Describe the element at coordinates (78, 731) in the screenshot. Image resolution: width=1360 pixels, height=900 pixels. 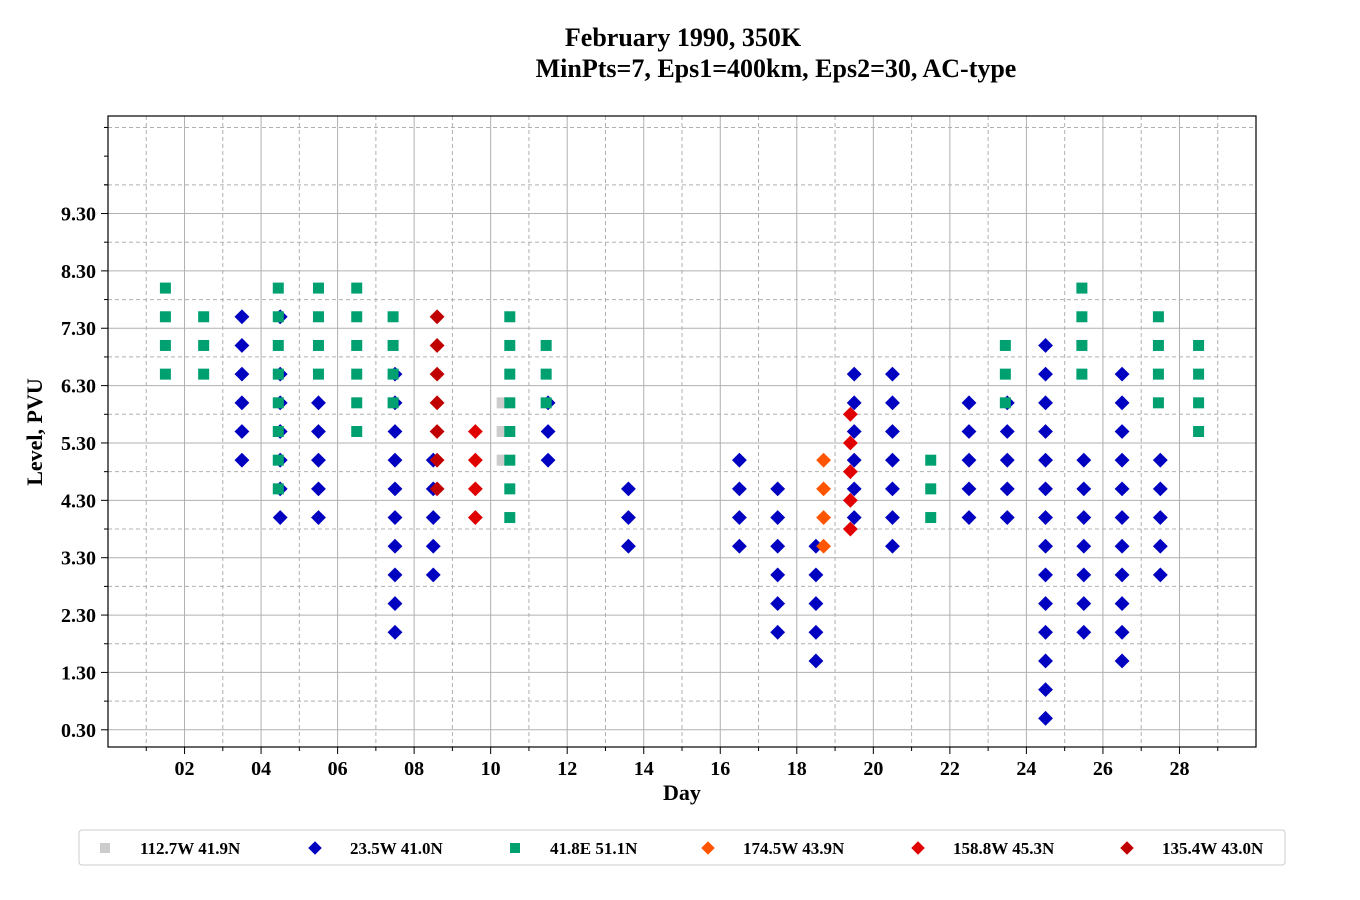
I see `y-tick-label: 0.30` at that location.